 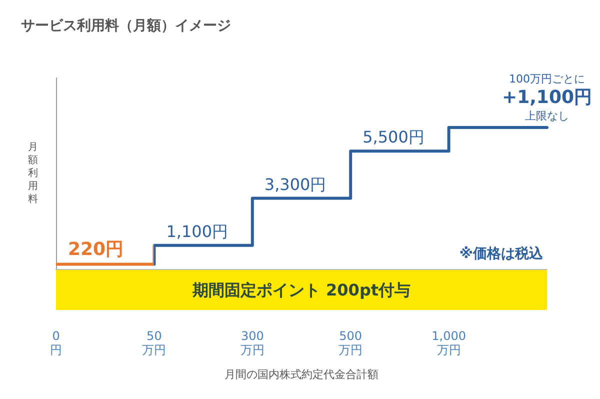 I want to click on text: 上限なし, so click(x=547, y=116).